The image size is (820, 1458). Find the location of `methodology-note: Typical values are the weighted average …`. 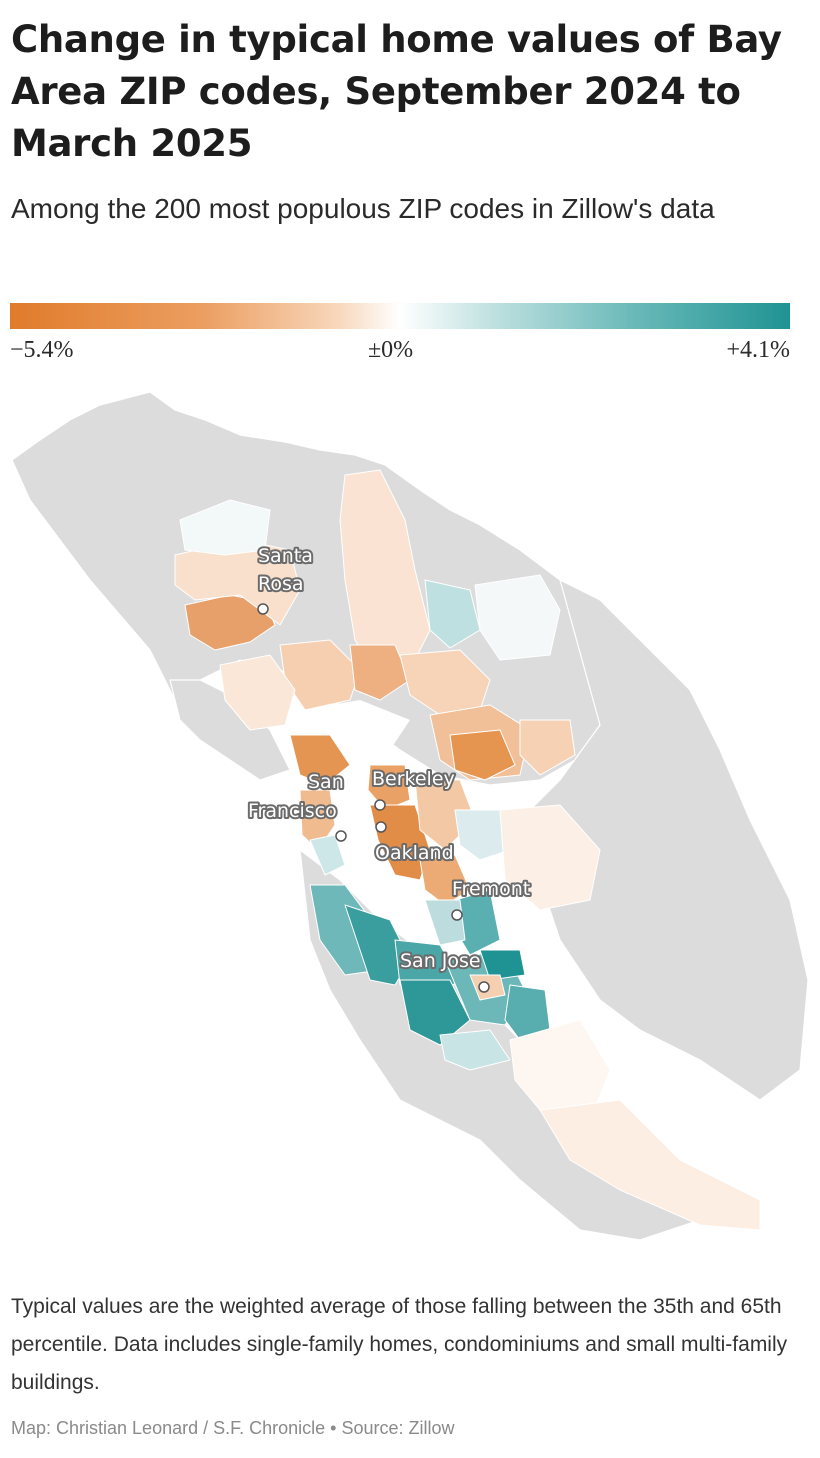

methodology-note: Typical values are the weighted average … is located at coordinates (399, 1344).